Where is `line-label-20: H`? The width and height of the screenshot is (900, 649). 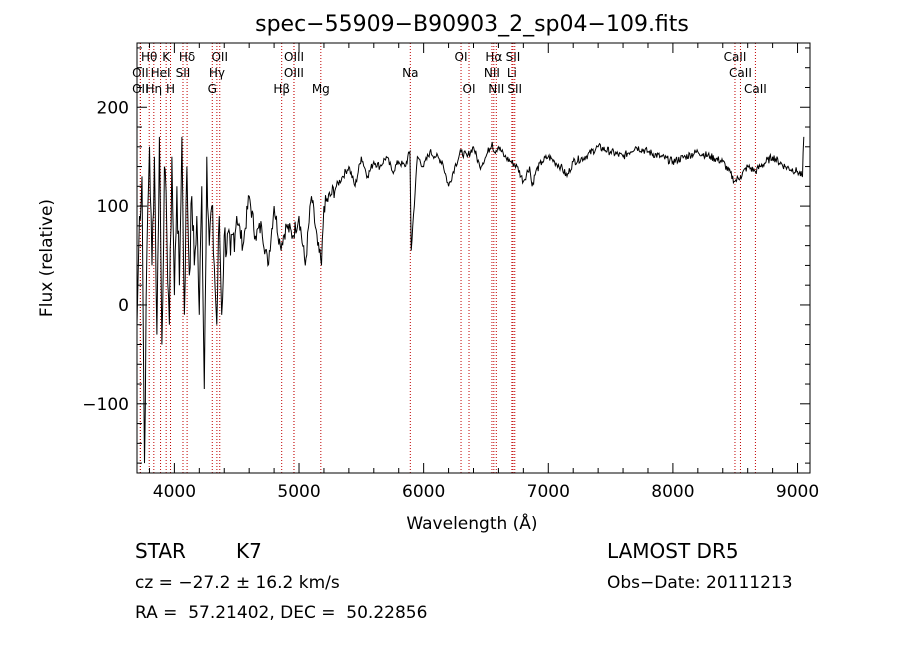 line-label-20: H is located at coordinates (170, 89).